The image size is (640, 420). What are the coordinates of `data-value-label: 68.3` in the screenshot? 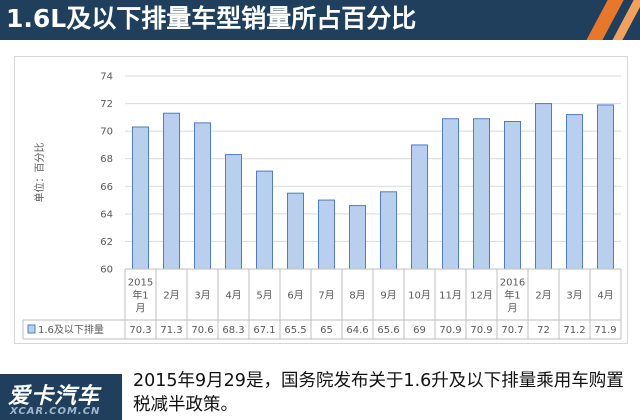 It's located at (233, 330).